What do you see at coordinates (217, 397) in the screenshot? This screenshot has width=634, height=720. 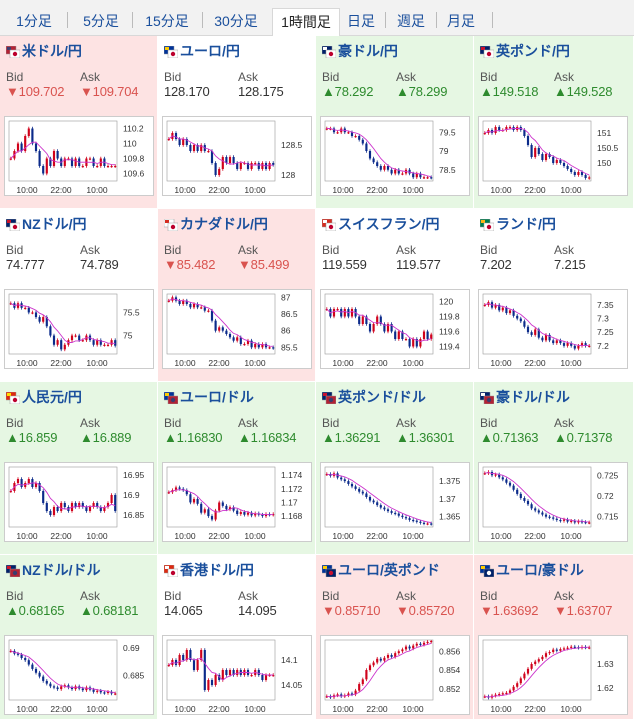 I see `pair-name-link: ユーロ/ドル` at bounding box center [217, 397].